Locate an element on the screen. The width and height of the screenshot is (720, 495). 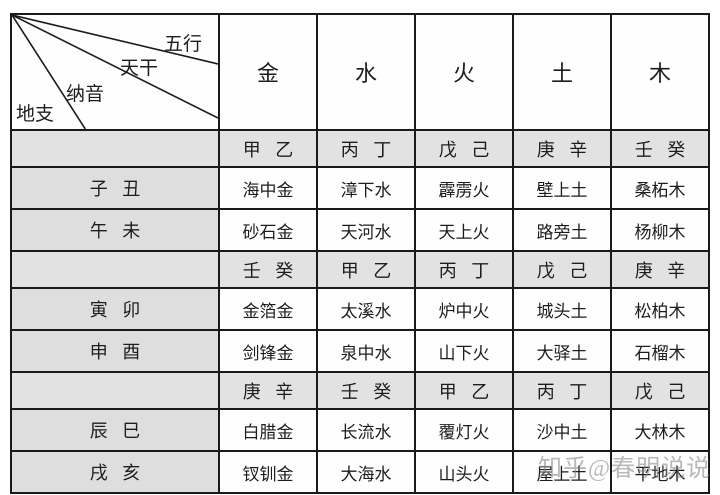
branch-label: 午 未 is located at coordinates (115, 230).